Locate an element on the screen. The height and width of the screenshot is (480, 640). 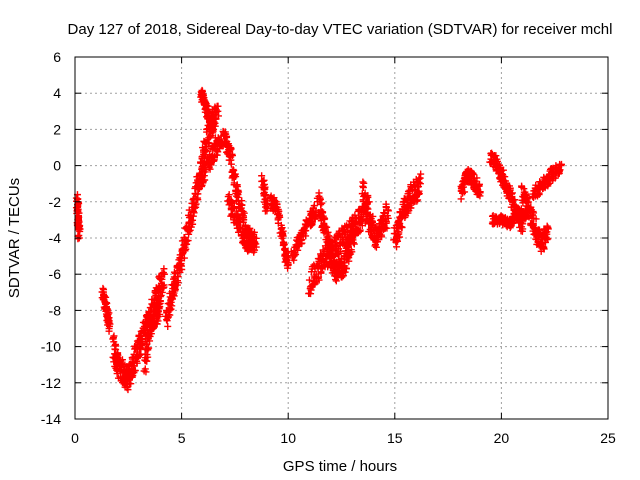
x-tick-label: 25 is located at coordinates (608, 438).